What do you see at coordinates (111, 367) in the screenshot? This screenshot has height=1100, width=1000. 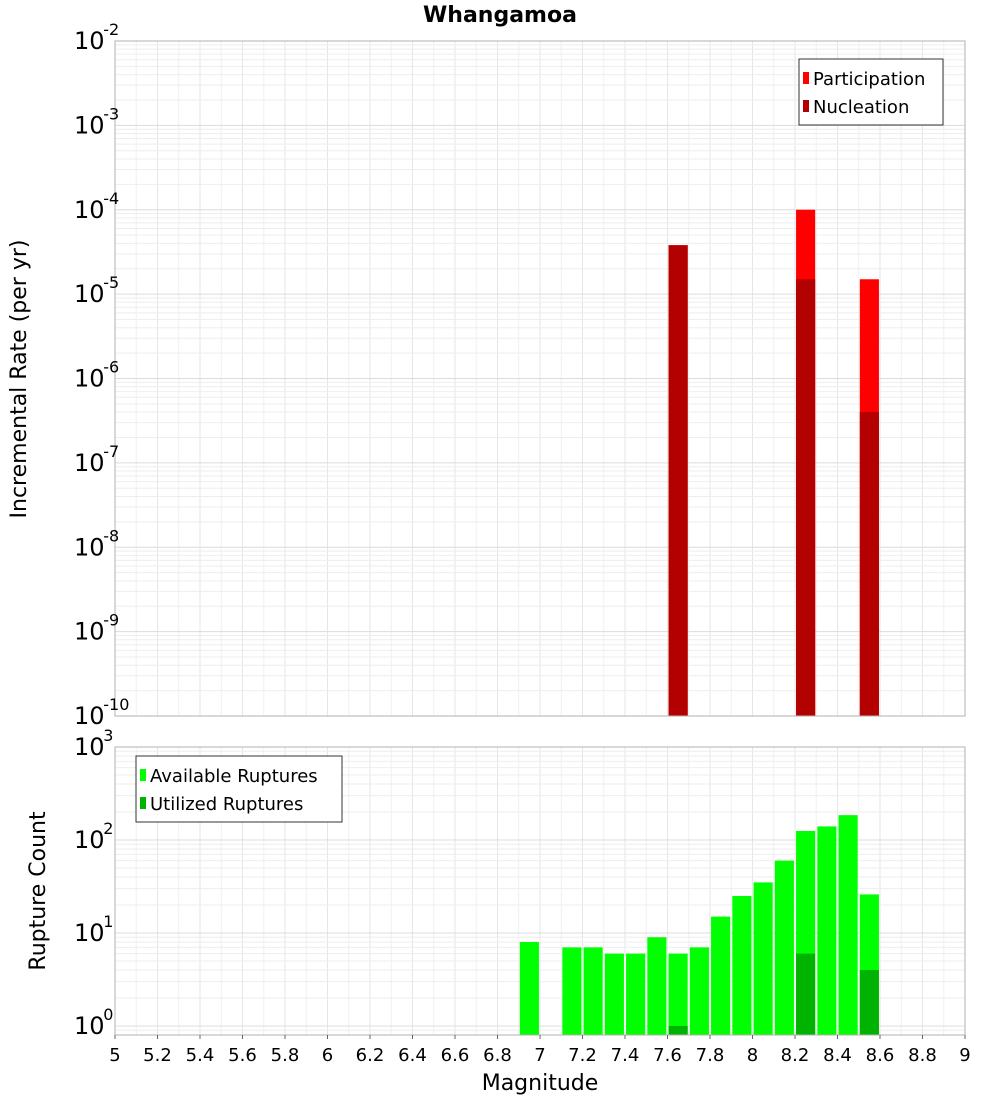 I see `y-tick-exponent: -6` at bounding box center [111, 367].